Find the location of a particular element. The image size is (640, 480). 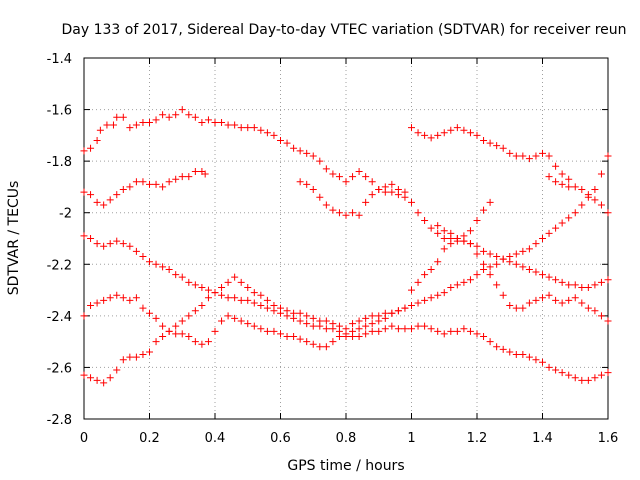

series-track-e is located at coordinates (244, 330).